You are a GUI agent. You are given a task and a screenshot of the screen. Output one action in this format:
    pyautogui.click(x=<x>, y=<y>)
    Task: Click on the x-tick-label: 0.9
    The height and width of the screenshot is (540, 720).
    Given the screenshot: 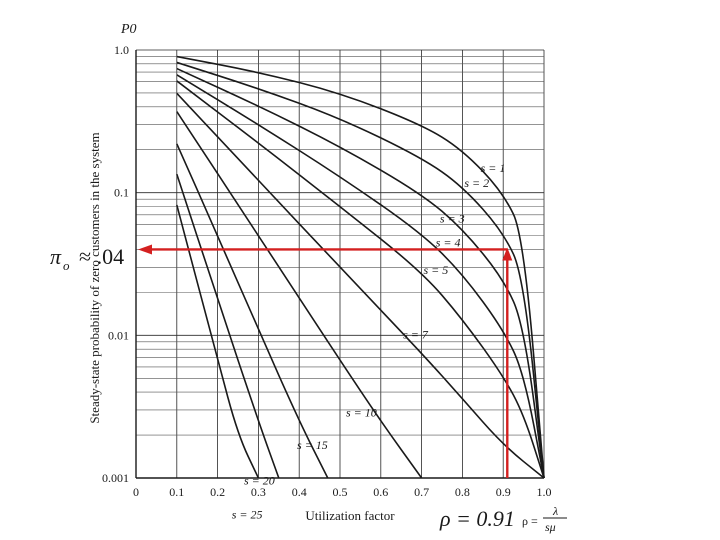 What is the action you would take?
    pyautogui.click(x=503, y=492)
    